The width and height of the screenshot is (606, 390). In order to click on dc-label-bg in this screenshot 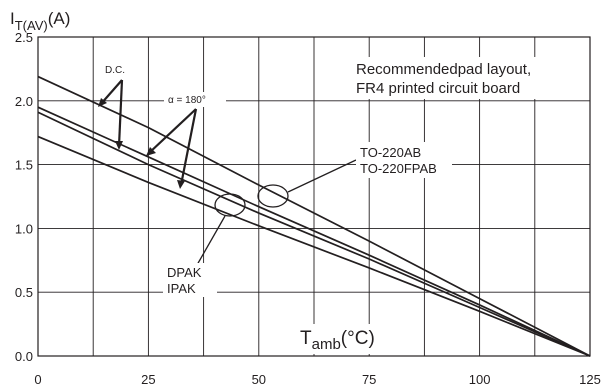, I will do `click(123, 69)`.